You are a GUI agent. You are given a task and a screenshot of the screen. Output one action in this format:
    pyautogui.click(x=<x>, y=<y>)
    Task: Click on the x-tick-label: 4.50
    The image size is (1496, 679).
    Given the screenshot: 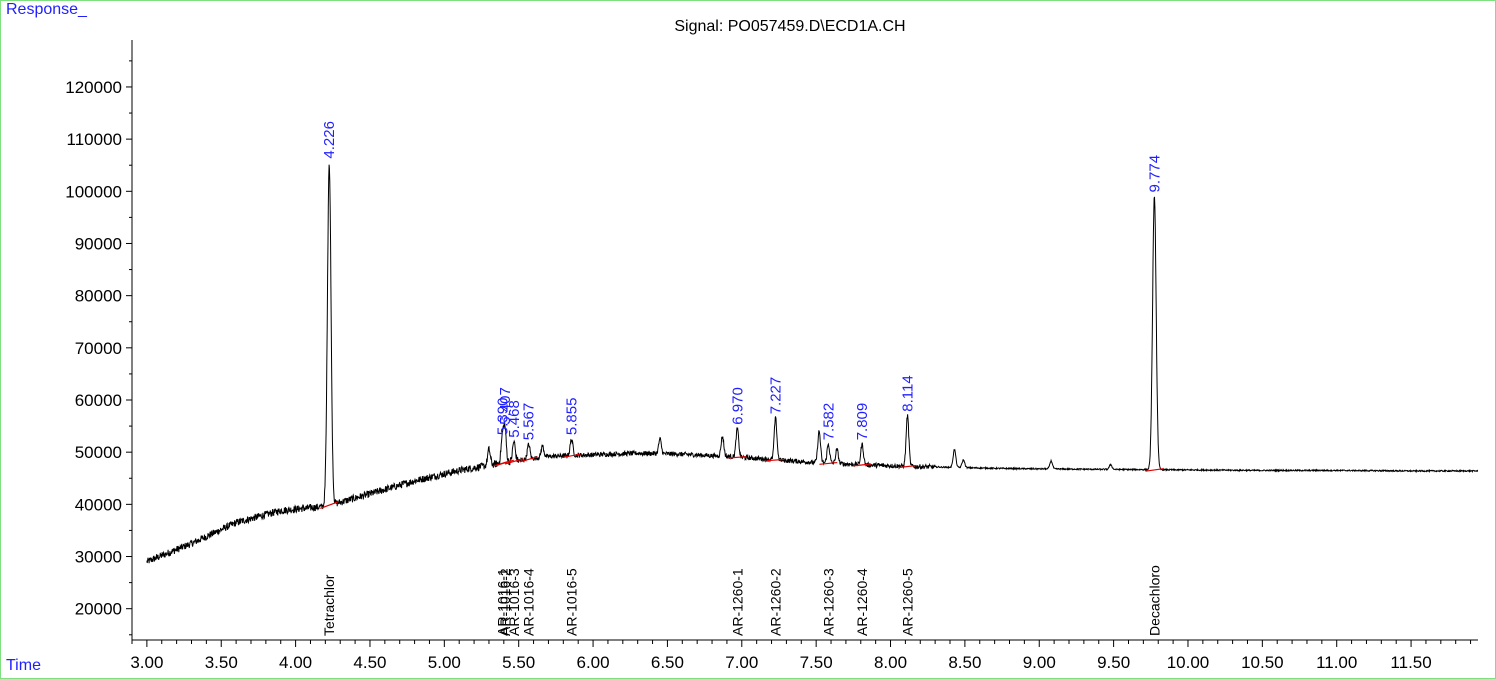 What is the action you would take?
    pyautogui.click(x=369, y=662)
    